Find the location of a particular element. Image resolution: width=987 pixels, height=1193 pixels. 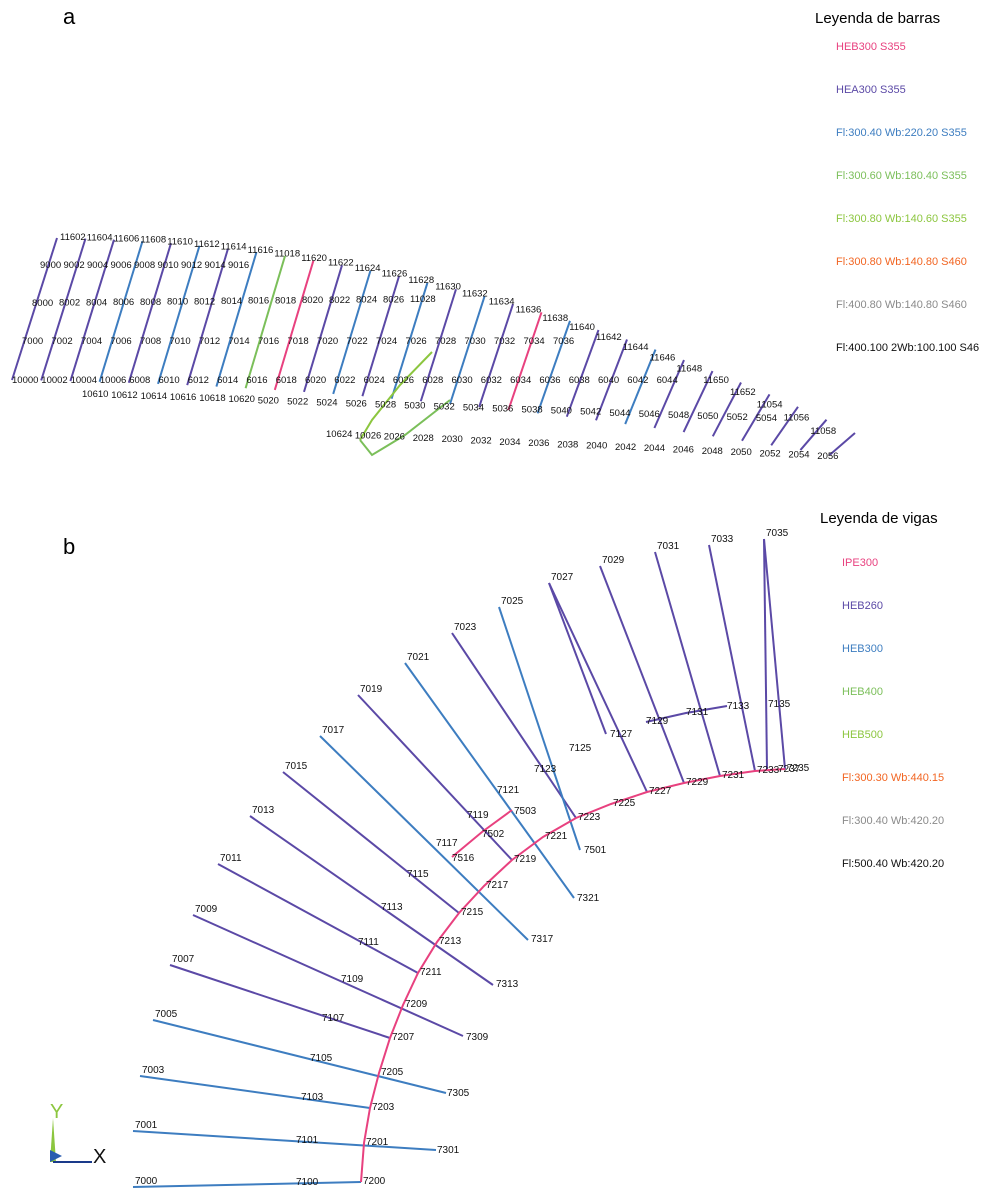

node-label-row3: 8010 is located at coordinates (177, 302).